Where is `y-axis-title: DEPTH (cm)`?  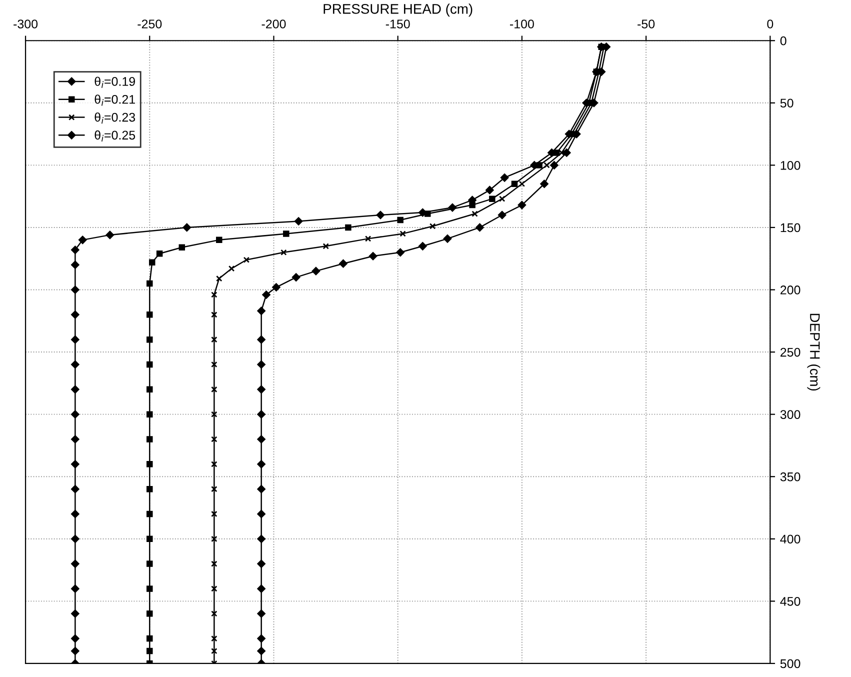 y-axis-title: DEPTH (cm) is located at coordinates (813, 352).